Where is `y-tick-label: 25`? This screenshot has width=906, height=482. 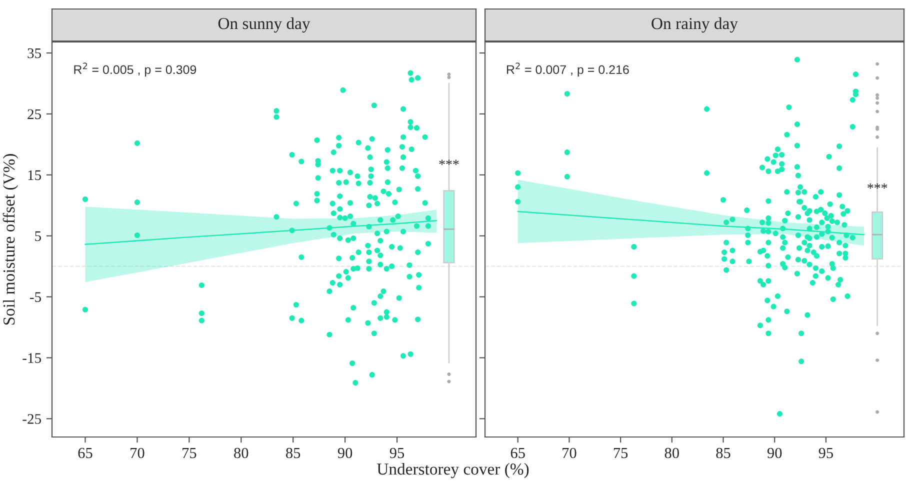
y-tick-label: 25 is located at coordinates (35, 114).